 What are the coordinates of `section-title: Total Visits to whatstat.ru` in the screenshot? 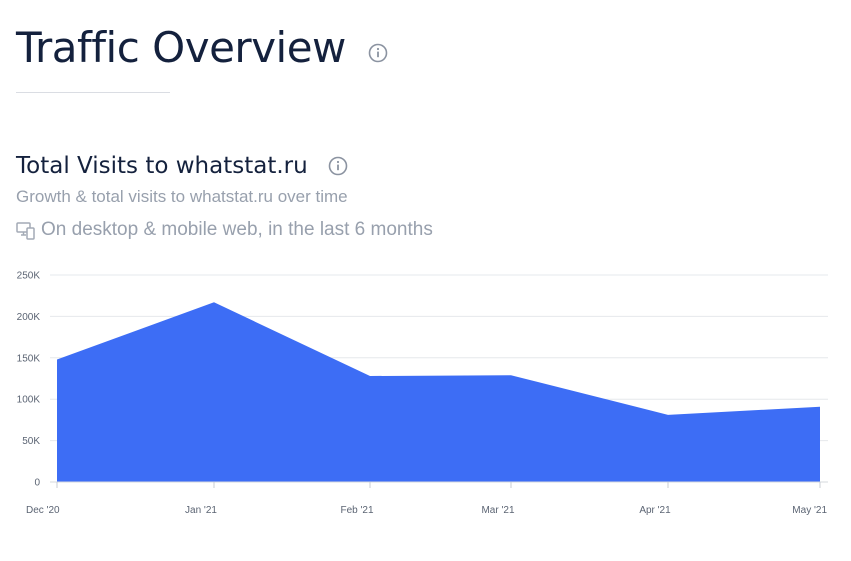 It's located at (162, 166).